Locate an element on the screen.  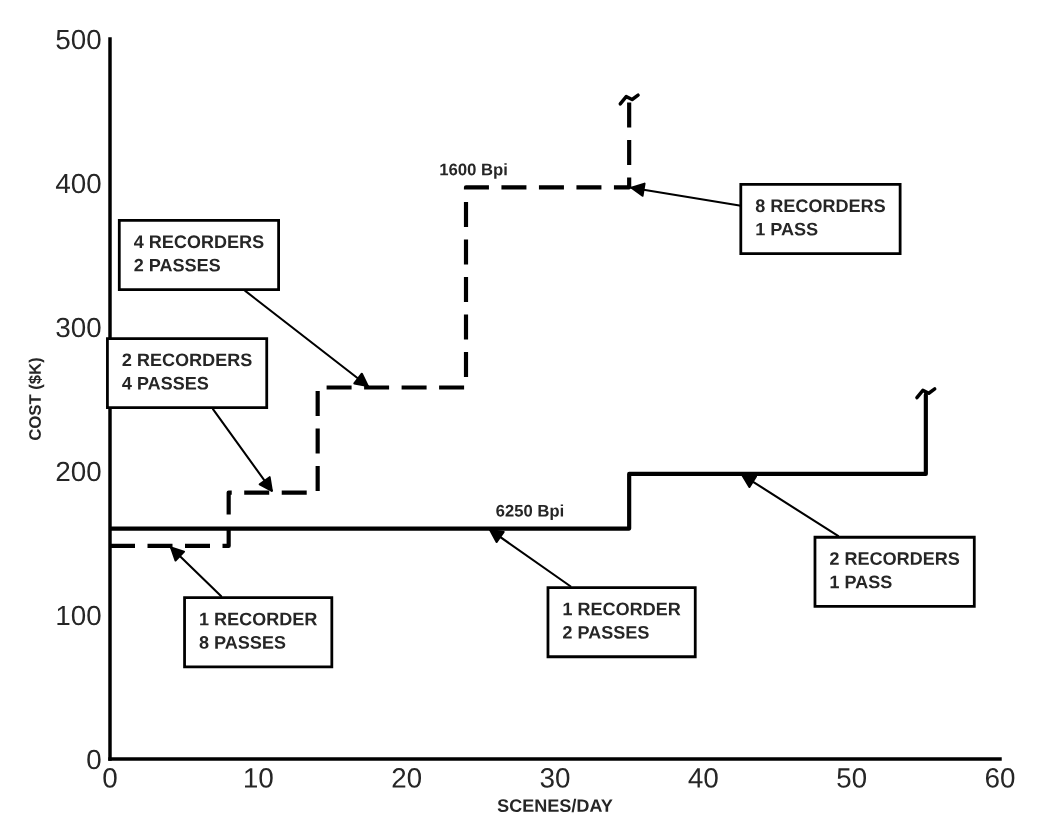
y-tick-label: 400 is located at coordinates (78, 183).